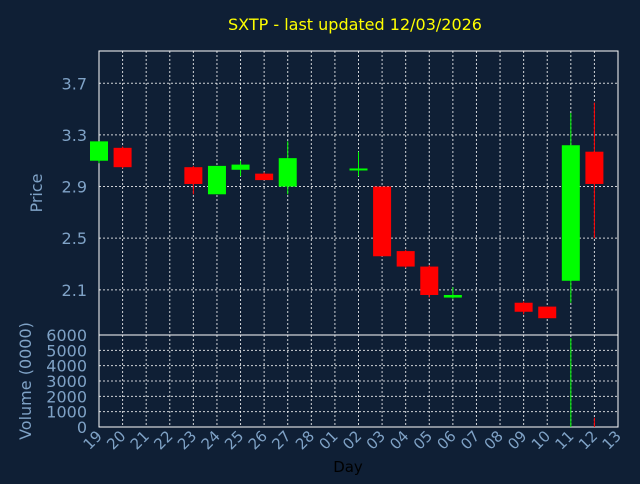 Image resolution: width=640 pixels, height=484 pixels. Describe the element at coordinates (66, 366) in the screenshot. I see `volume-tick-label: 4000` at that location.